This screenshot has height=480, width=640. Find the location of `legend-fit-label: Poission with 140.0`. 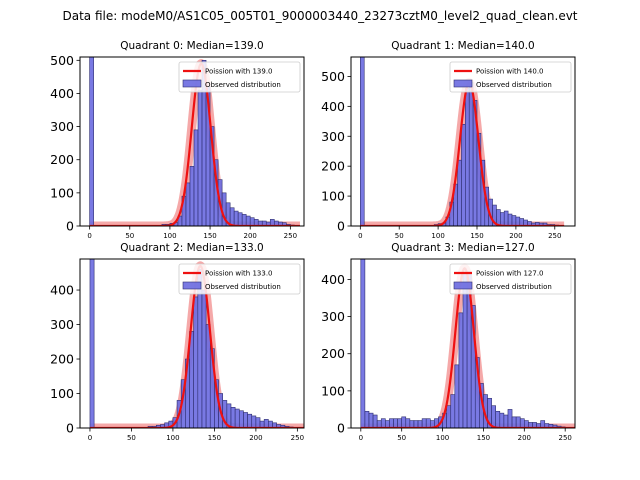

legend-fit-label: Poission with 140.0 is located at coordinates (510, 72).